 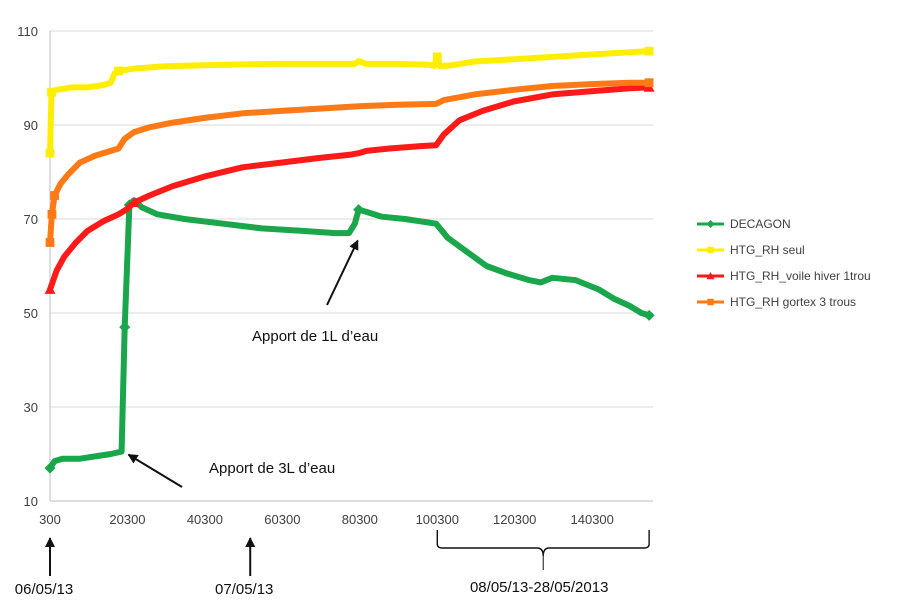 I want to click on annotation-label: Apport de 1L d’eau, so click(x=315, y=336).